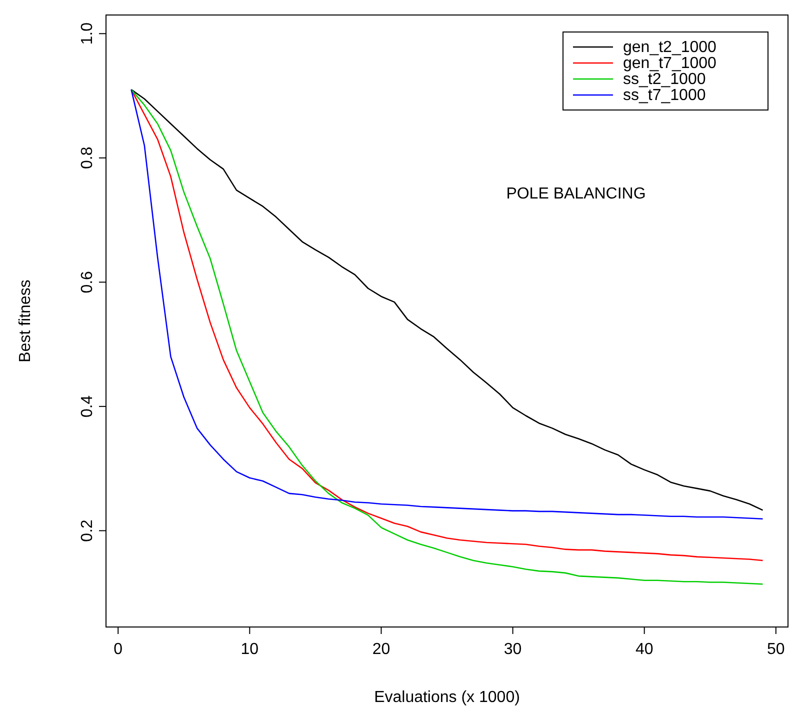  What do you see at coordinates (87, 33) in the screenshot?
I see `y-tick-label: 1.0` at bounding box center [87, 33].